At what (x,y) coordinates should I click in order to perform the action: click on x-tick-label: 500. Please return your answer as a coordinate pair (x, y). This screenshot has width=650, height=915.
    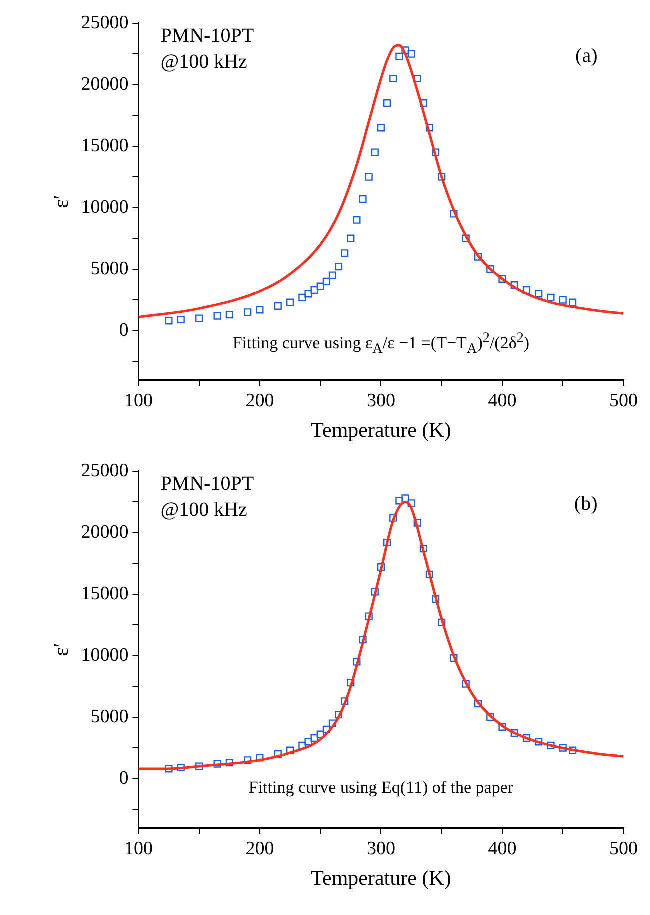
    Looking at the image, I should click on (624, 849).